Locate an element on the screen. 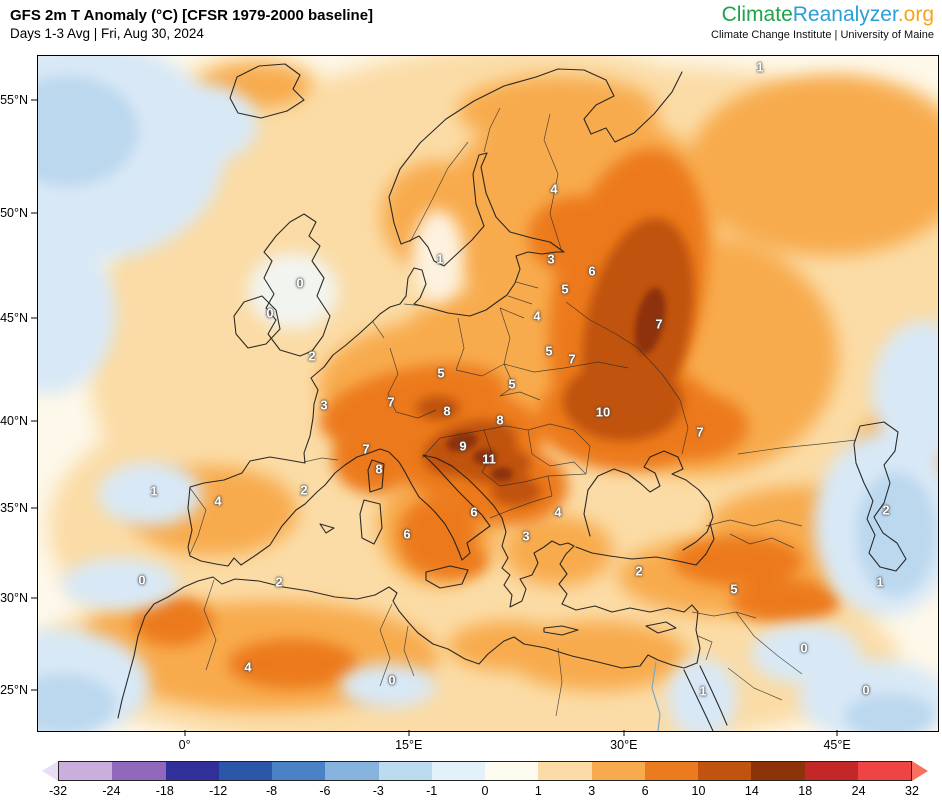  y-axis-label: 50°N is located at coordinates (14, 212).